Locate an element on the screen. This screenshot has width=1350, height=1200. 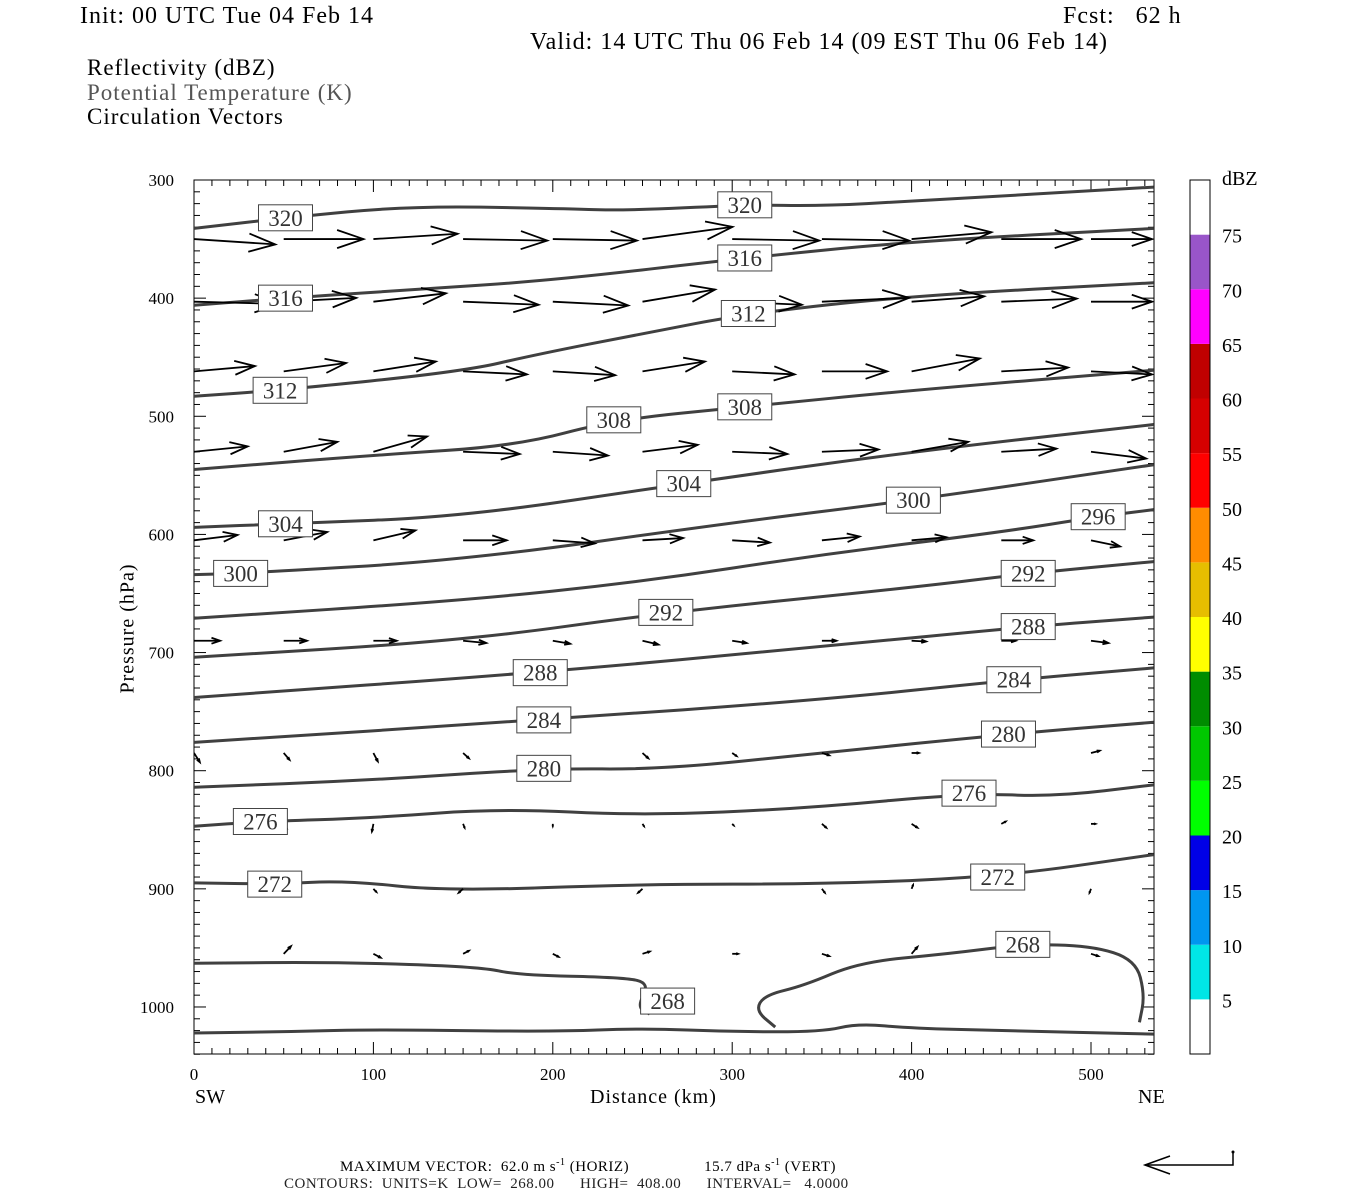
colorbar-tick-label: 30 is located at coordinates (1232, 728).